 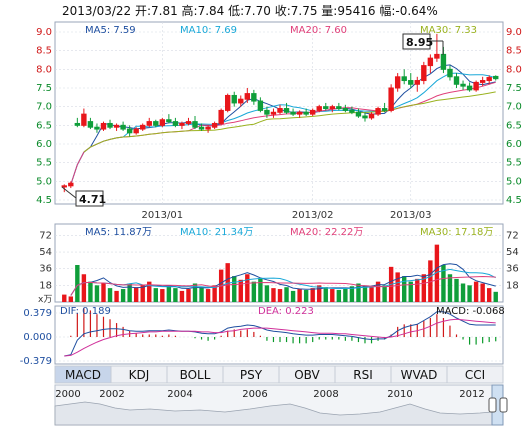 I want to click on price-ytick-left: 5.0, so click(x=44, y=181).